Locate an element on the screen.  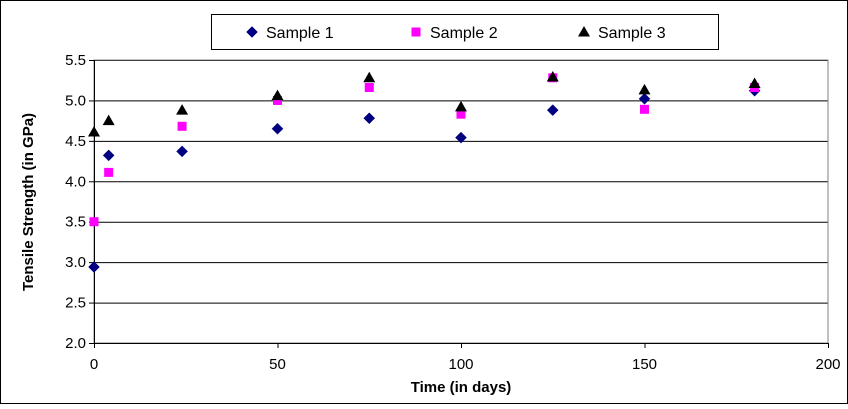
legend-box is located at coordinates (465, 32).